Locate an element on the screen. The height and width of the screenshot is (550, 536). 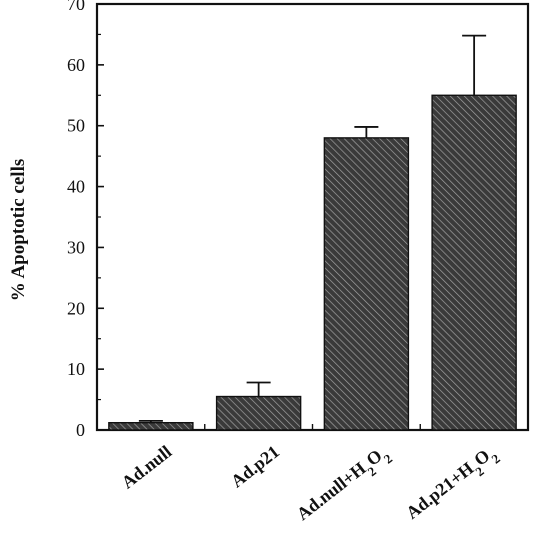
x-tick-label: Ad.p21 is located at coordinates (255, 466).